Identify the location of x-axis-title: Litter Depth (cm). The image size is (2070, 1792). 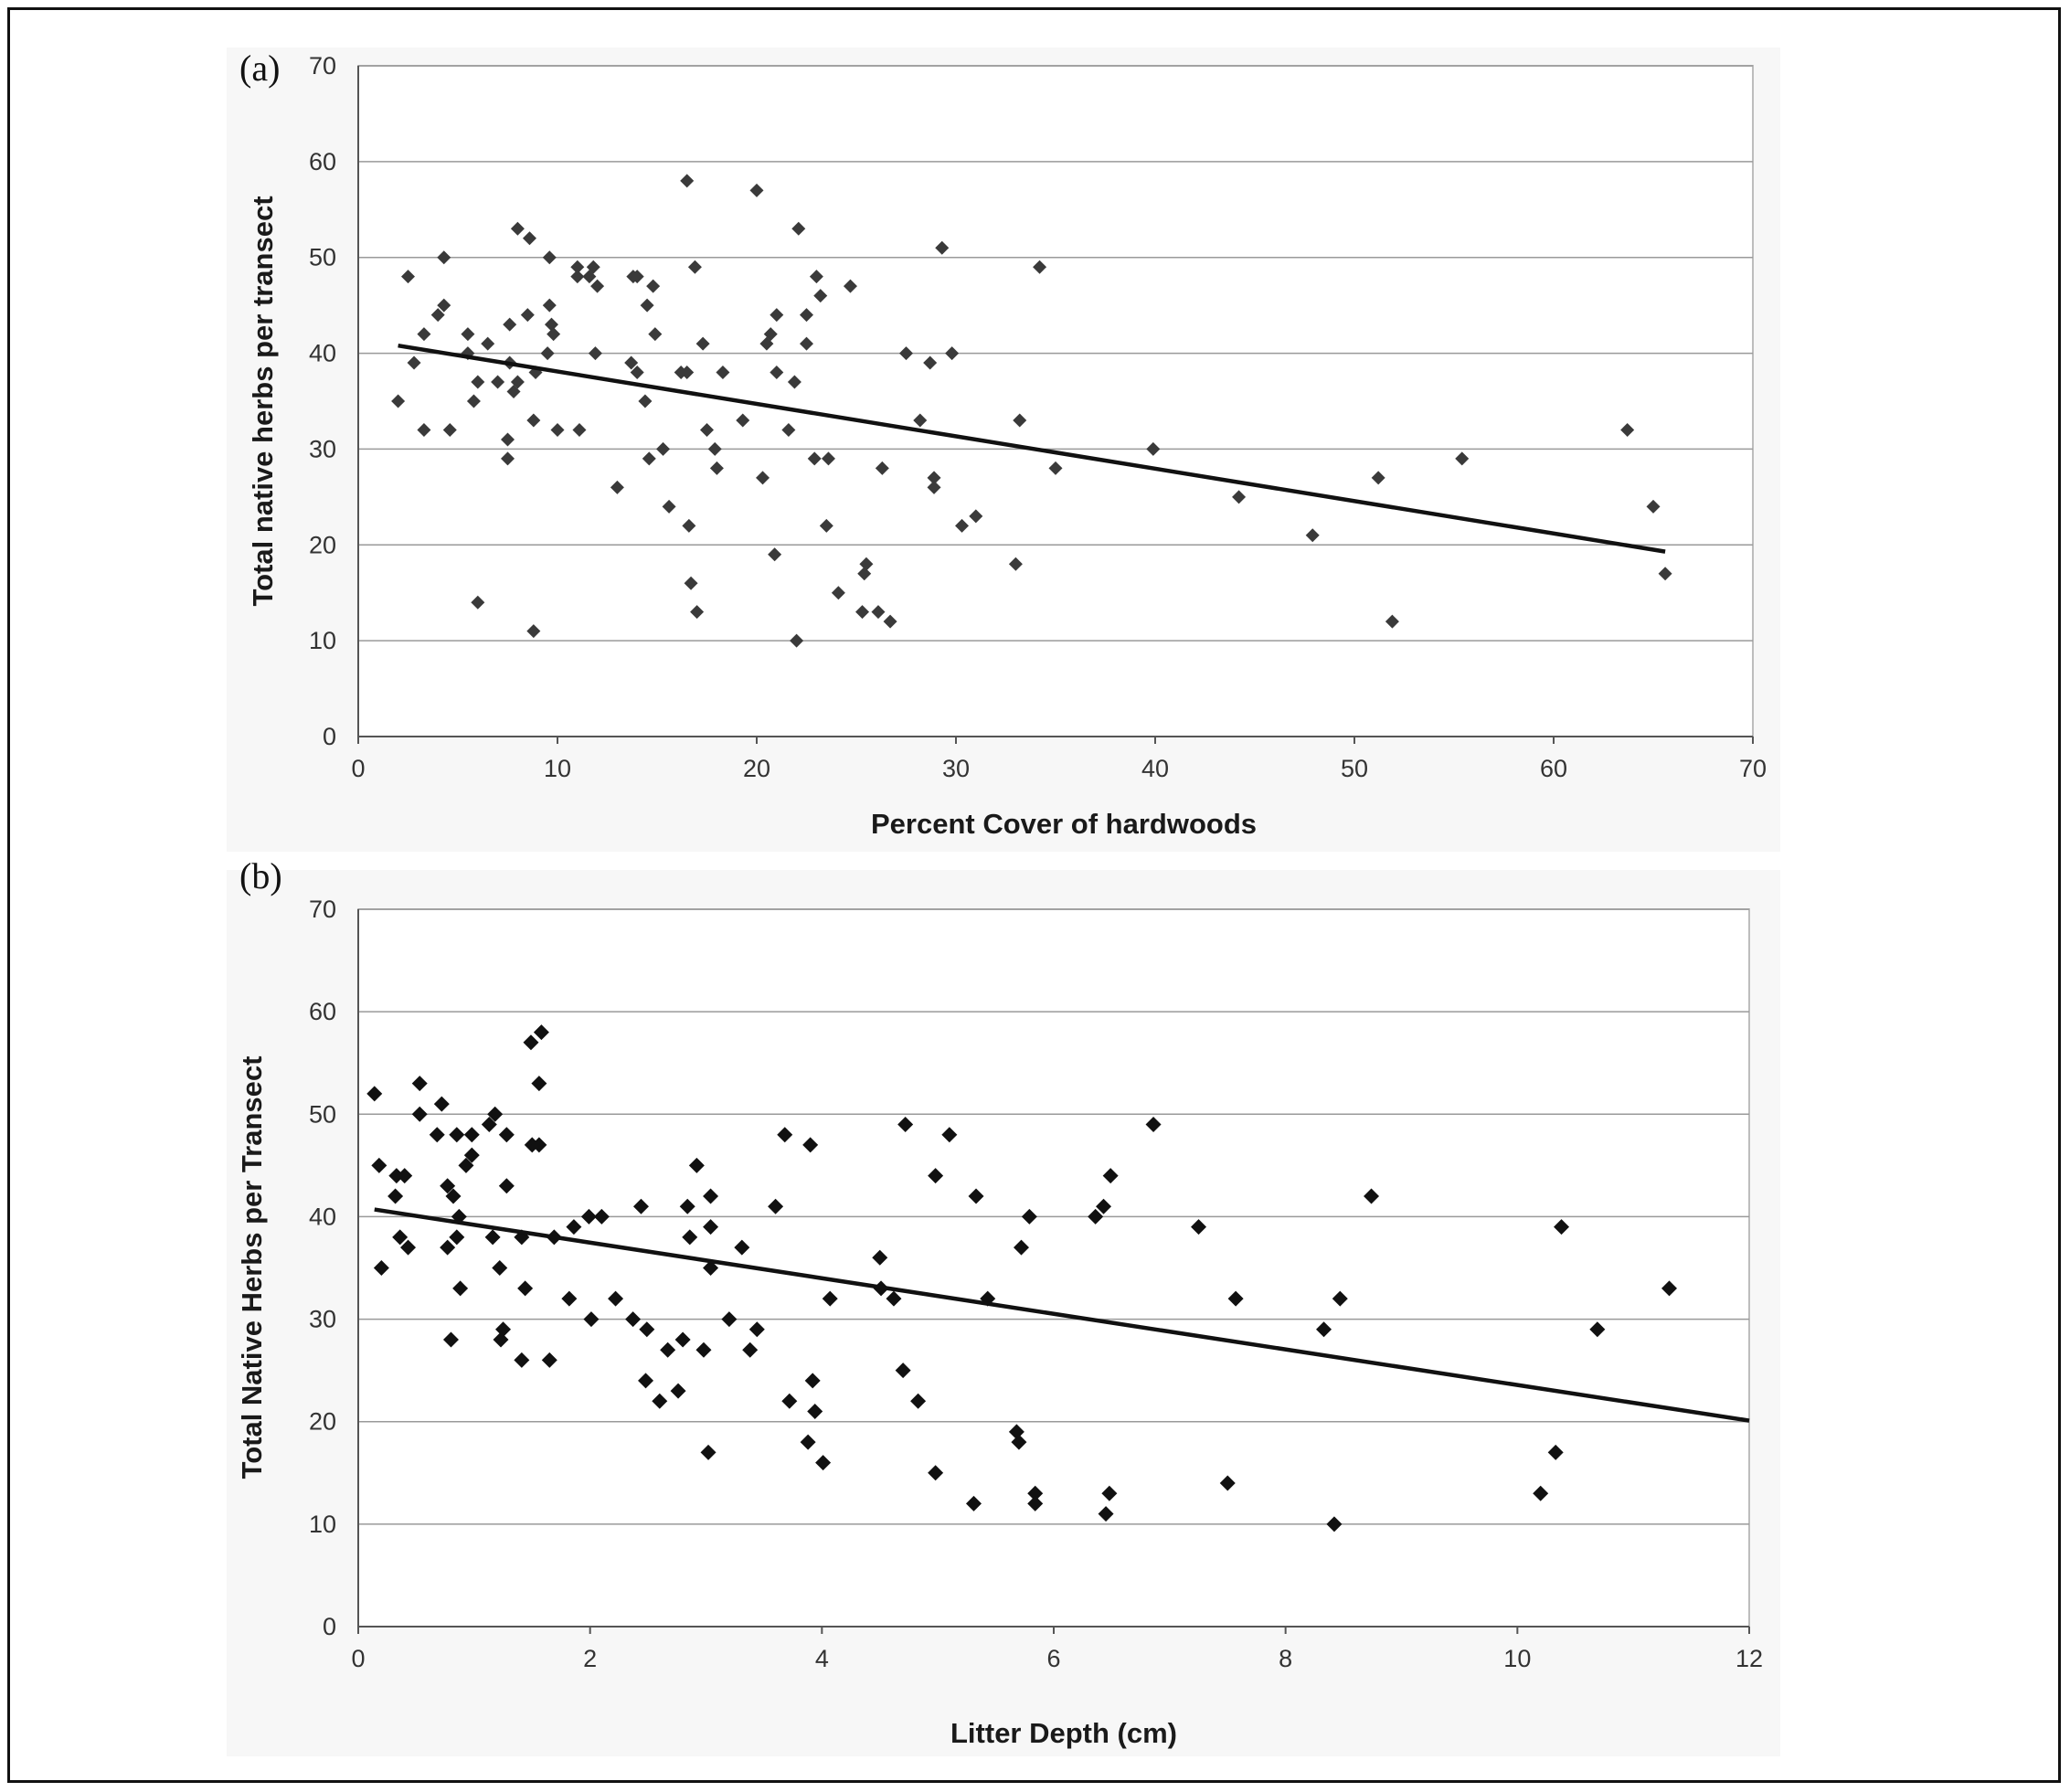
(1063, 1733).